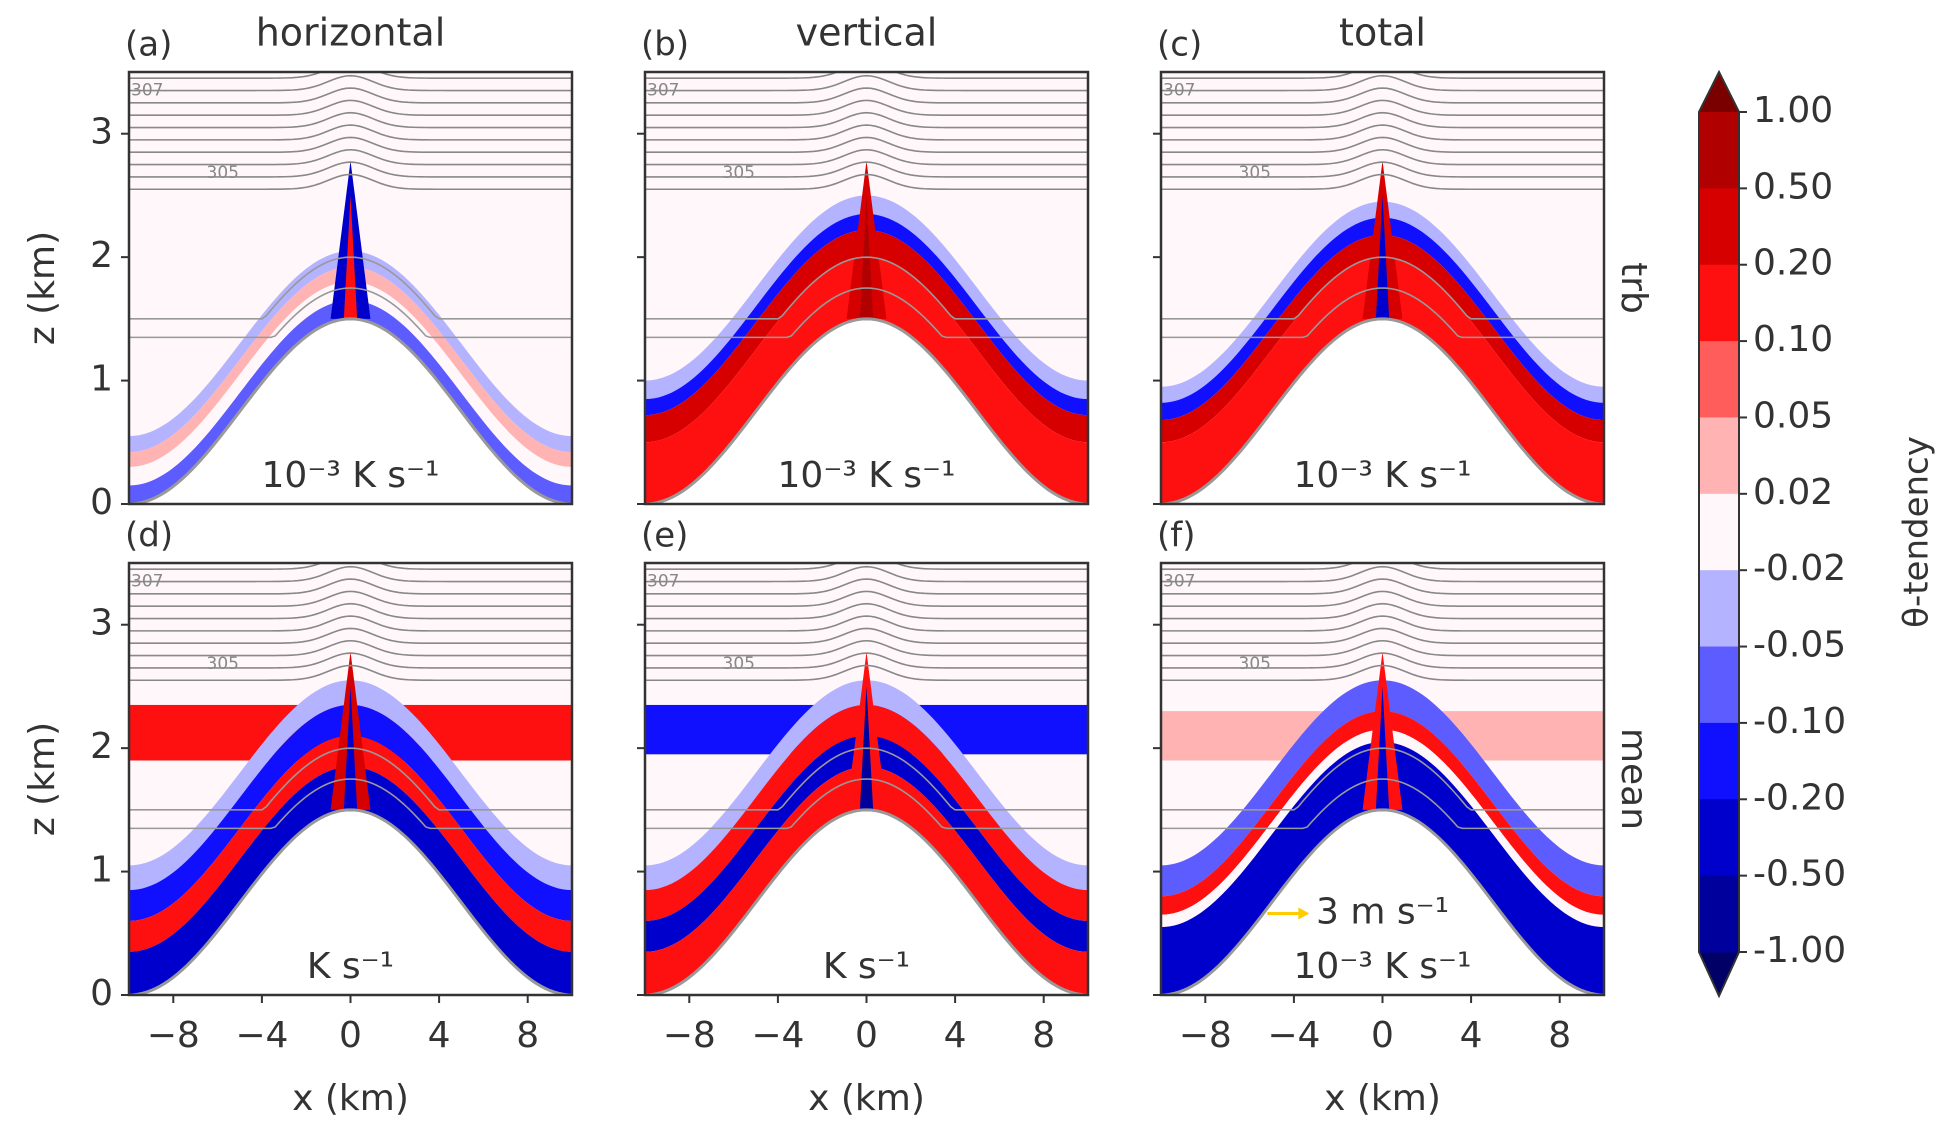 The height and width of the screenshot is (1136, 1952). What do you see at coordinates (1382, 33) in the screenshot?
I see `column-title: total` at bounding box center [1382, 33].